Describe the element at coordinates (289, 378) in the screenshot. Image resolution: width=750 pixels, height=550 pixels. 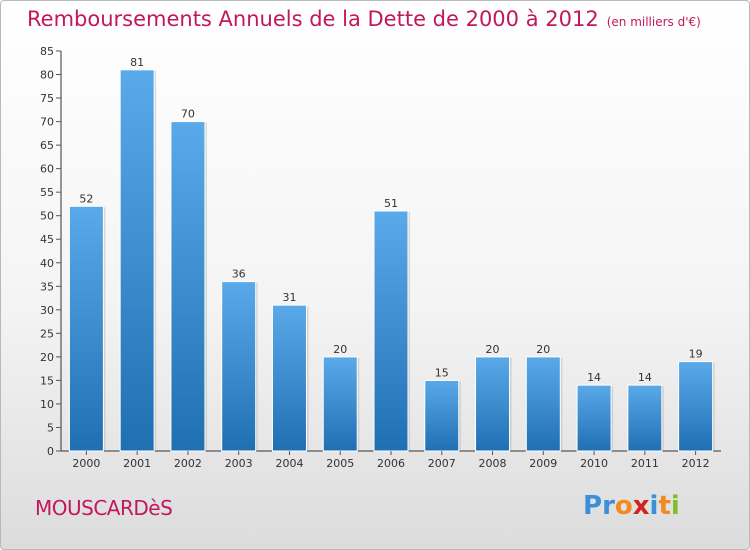
I see `bar-2004` at that location.